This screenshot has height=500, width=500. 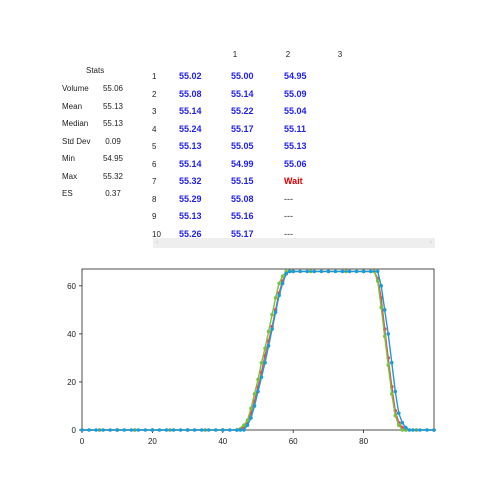 I want to click on grid-cell: 55.04, so click(x=295, y=111).